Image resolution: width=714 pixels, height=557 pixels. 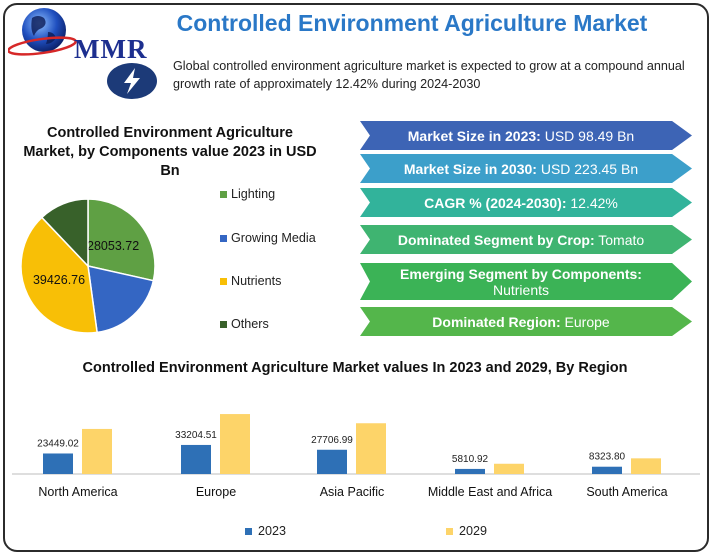 I want to click on highlight-banner: CAGR % (2024-2030): 12.42%, so click(x=526, y=202).